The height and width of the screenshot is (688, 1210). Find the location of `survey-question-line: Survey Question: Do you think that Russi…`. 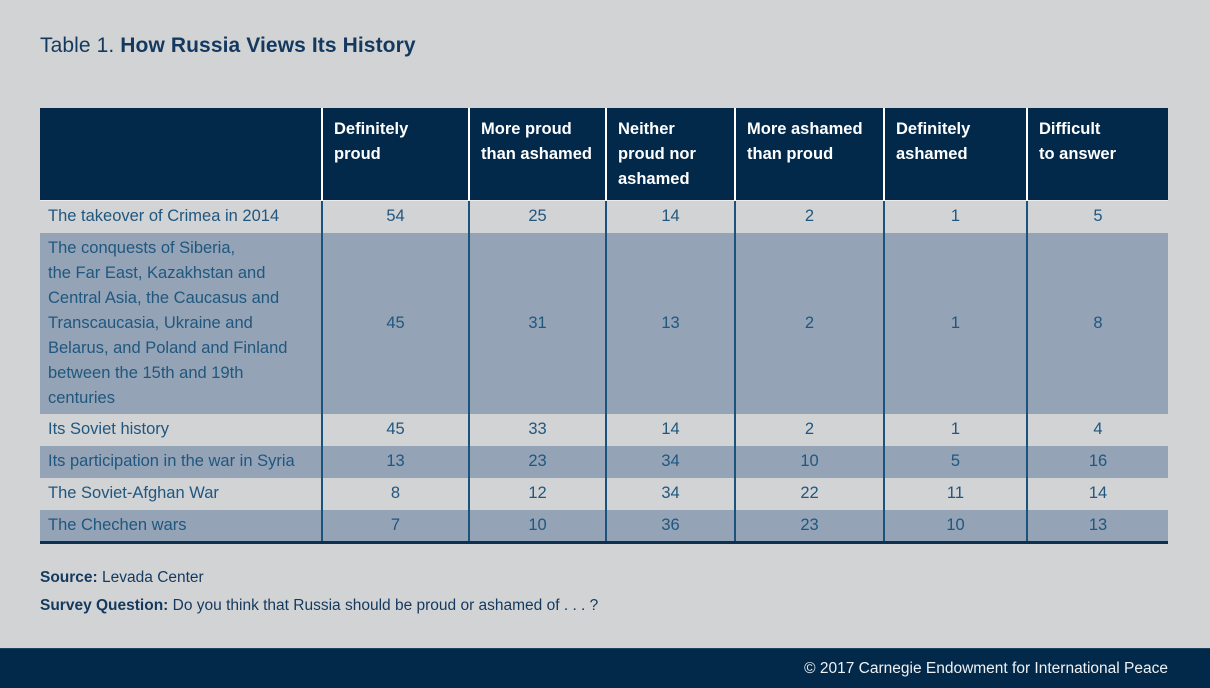

survey-question-line: Survey Question: Do you think that Russi… is located at coordinates (319, 606).